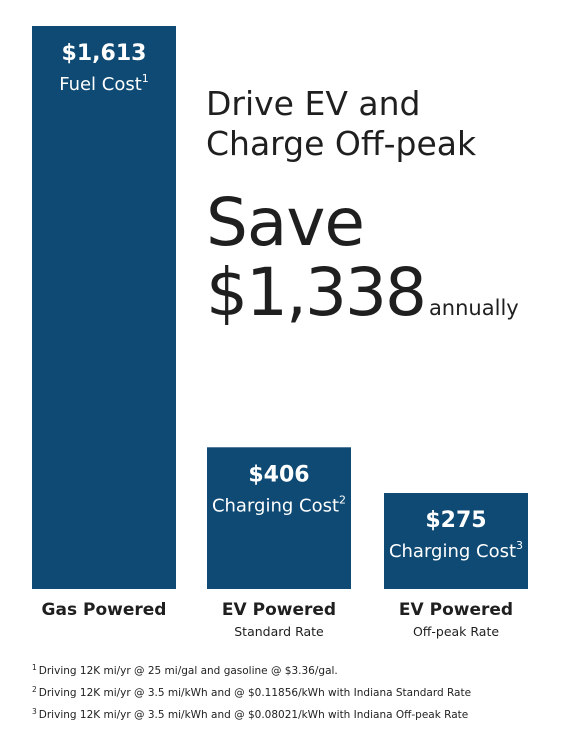  I want to click on save-word: Save, so click(285, 222).